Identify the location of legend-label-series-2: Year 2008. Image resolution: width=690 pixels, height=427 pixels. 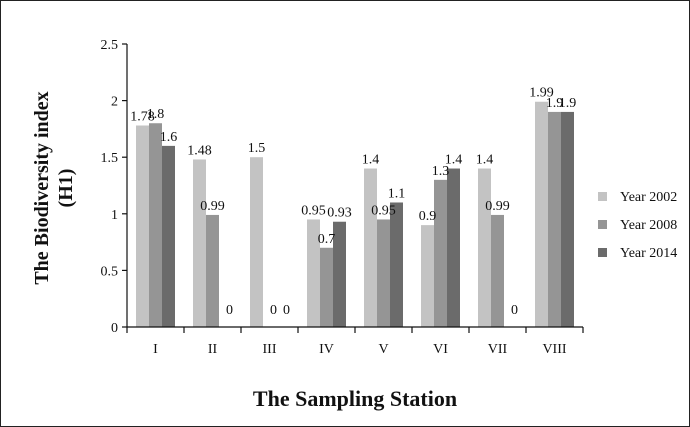
(648, 225).